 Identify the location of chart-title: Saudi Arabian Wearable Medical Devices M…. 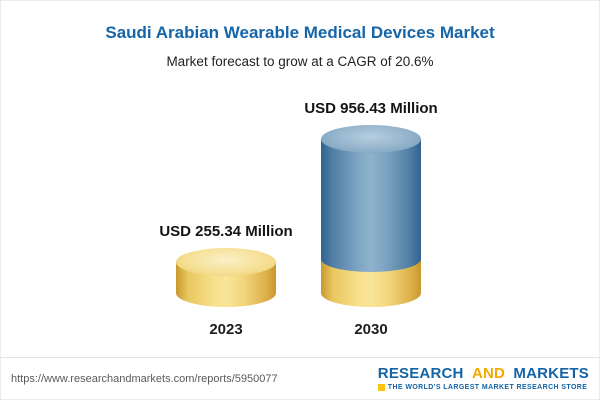
(300, 32).